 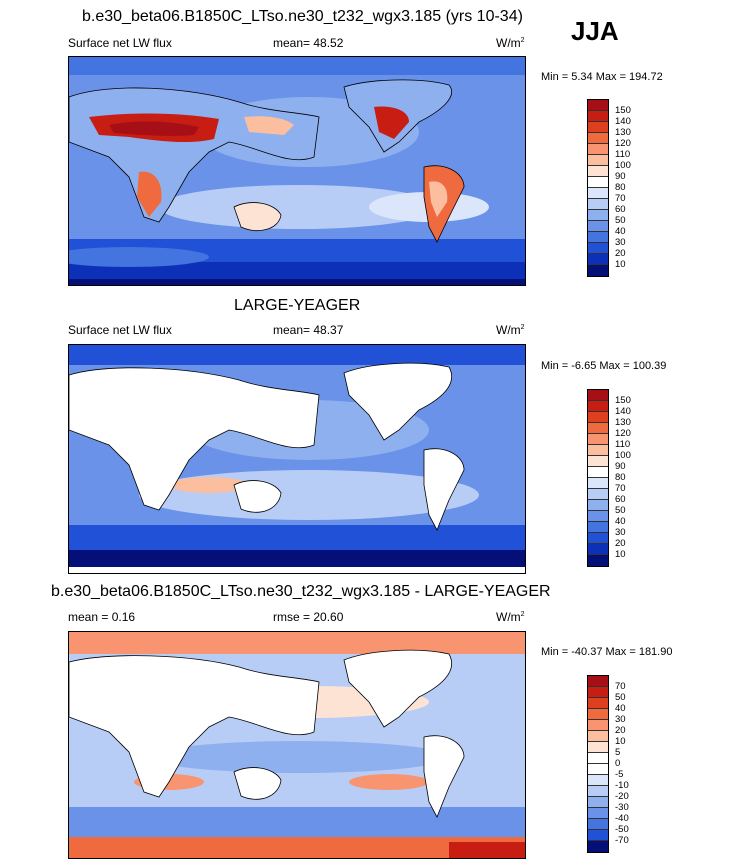 I want to click on colorbar-label: -5, so click(x=619, y=774).